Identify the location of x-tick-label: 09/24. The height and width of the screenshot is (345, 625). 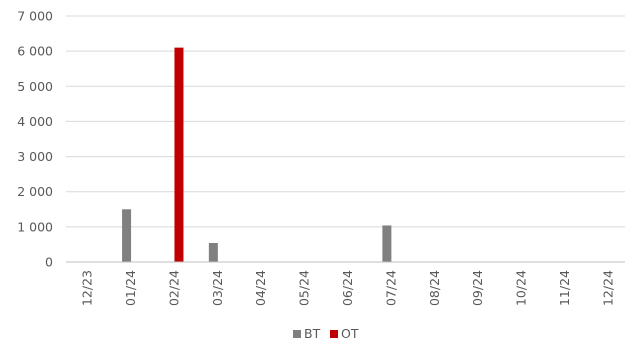
(477, 288).